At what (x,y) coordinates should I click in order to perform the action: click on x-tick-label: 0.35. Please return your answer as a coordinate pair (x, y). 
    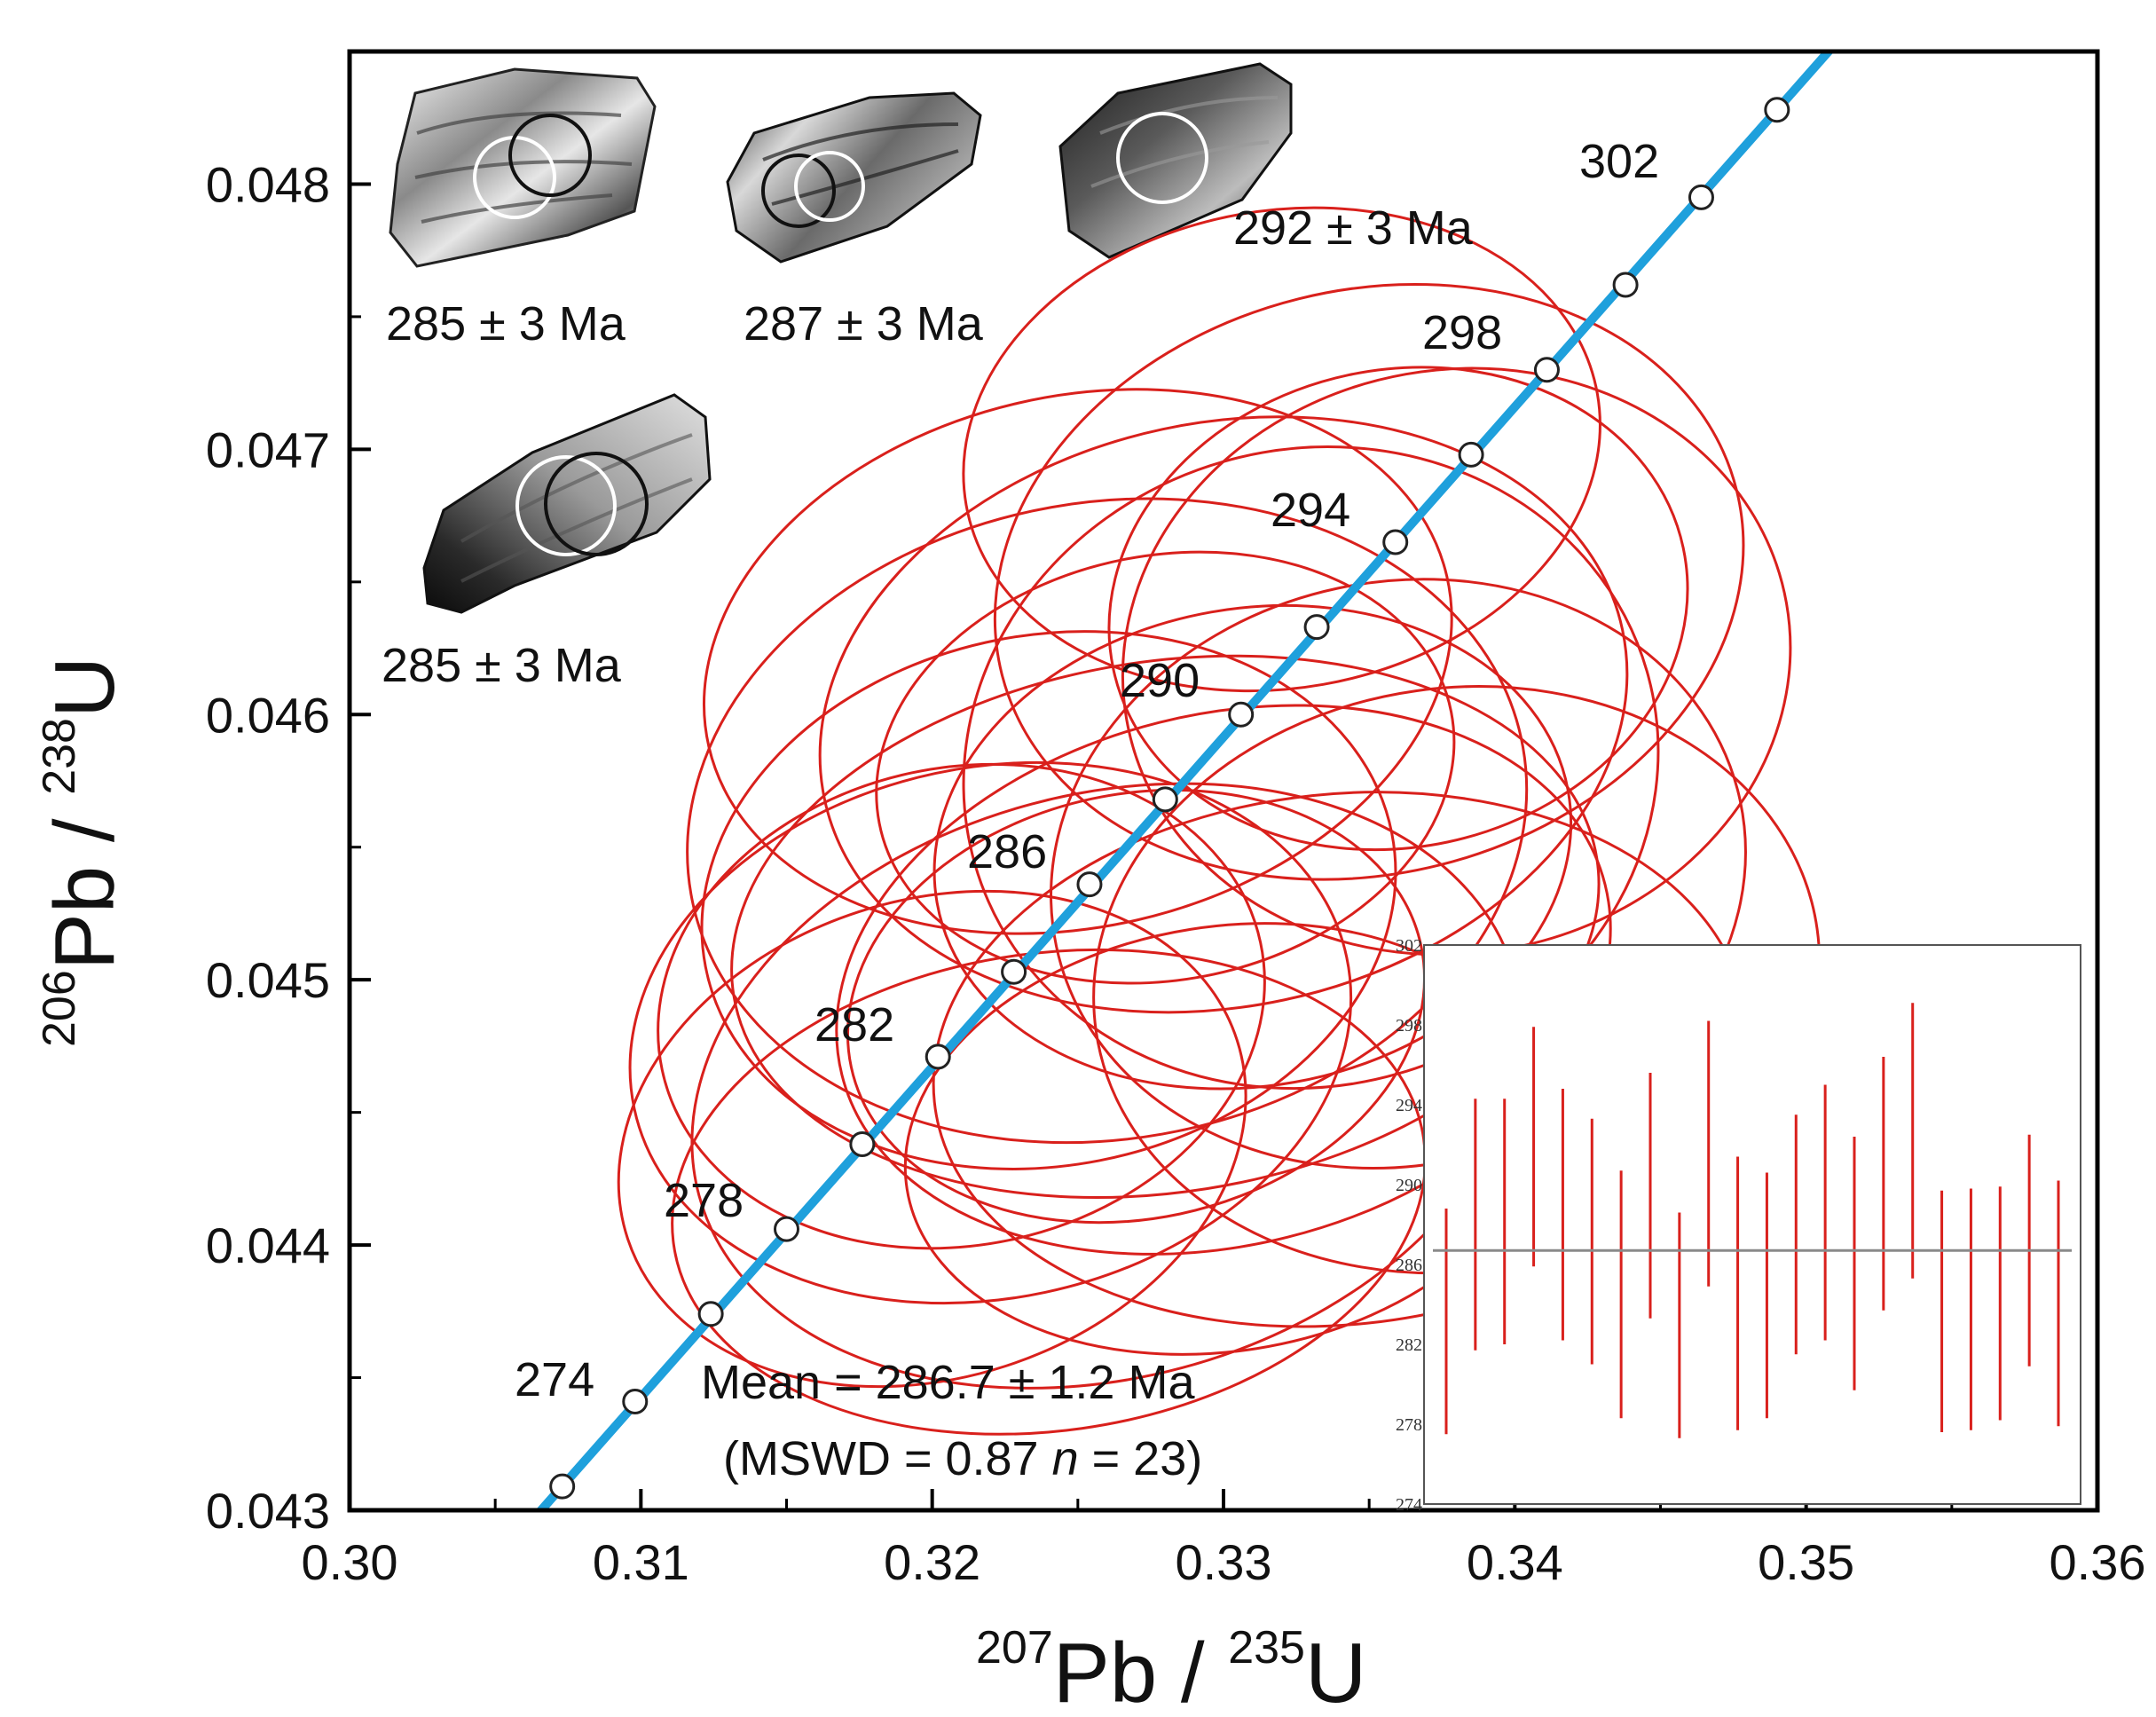
    Looking at the image, I should click on (1806, 1562).